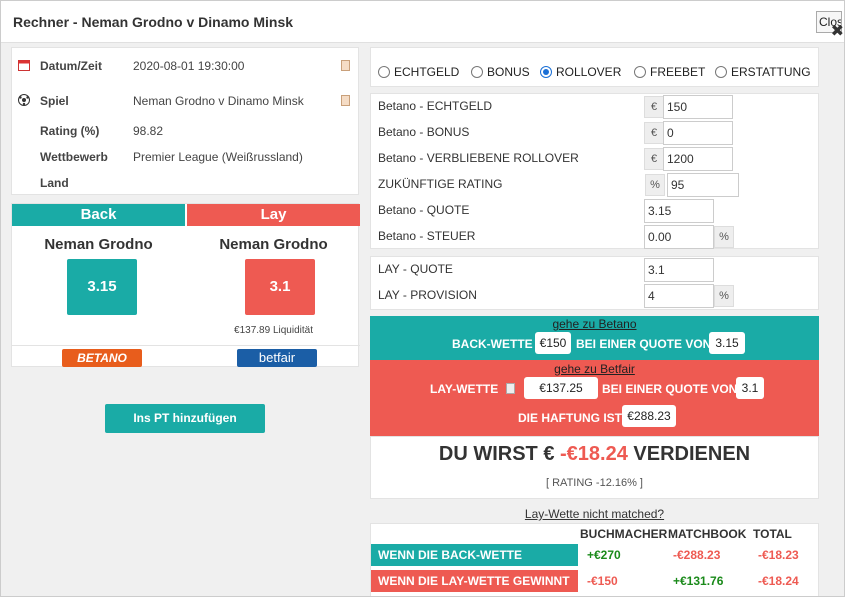 This screenshot has height=597, width=845. I want to click on future-rating-input: 95, so click(703, 185).